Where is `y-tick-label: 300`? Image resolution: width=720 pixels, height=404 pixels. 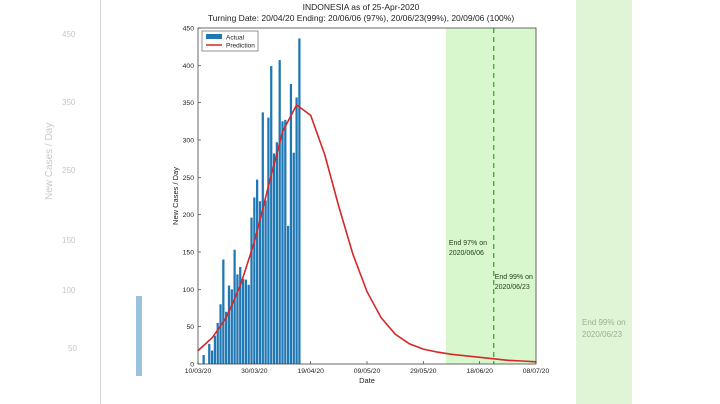 y-tick-label: 300 is located at coordinates (189, 141).